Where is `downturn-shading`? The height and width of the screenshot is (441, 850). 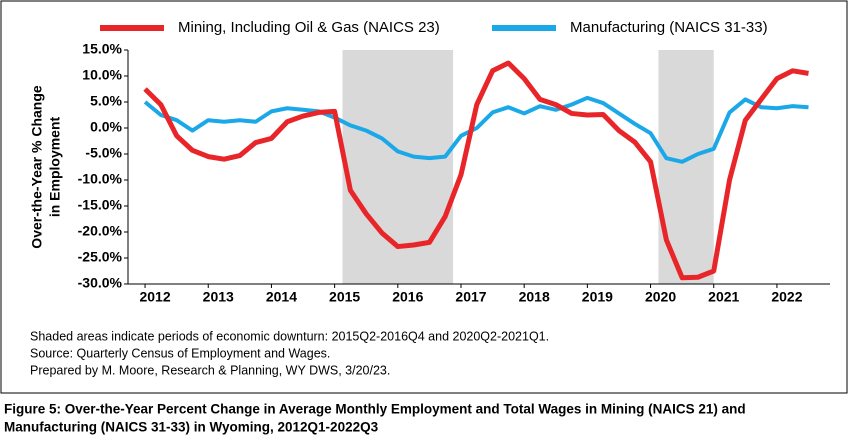 downturn-shading is located at coordinates (686, 167).